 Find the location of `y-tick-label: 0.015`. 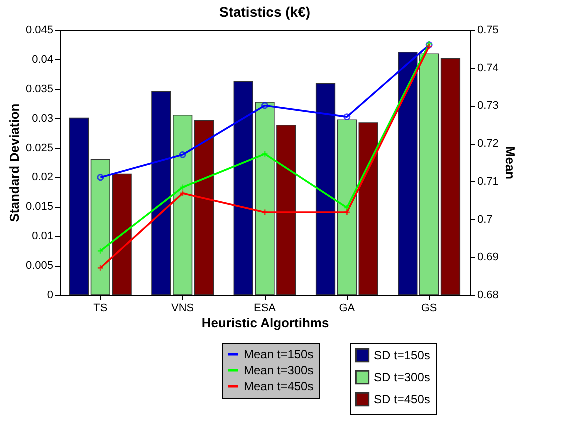

y-tick-label: 0.015 is located at coordinates (40, 207).